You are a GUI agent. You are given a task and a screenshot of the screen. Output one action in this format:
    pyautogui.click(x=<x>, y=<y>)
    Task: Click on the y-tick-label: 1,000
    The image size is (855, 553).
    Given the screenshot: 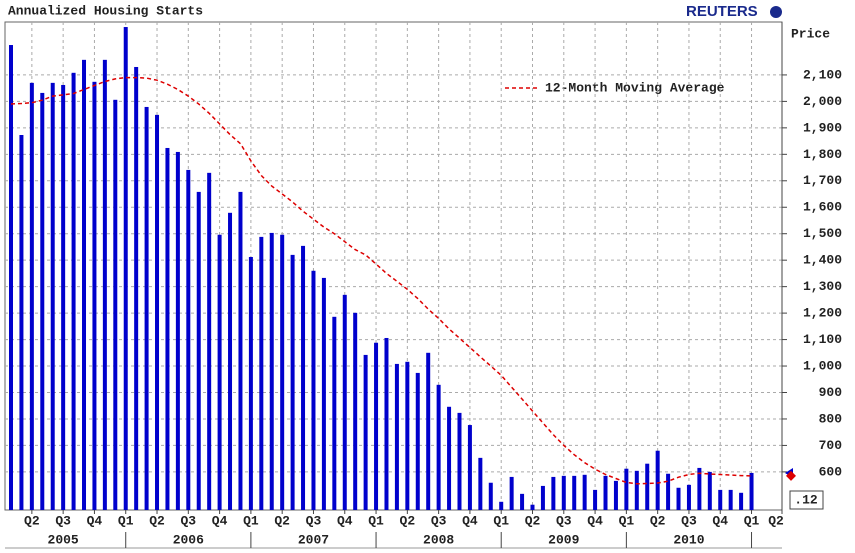 What is the action you would take?
    pyautogui.click(x=822, y=365)
    